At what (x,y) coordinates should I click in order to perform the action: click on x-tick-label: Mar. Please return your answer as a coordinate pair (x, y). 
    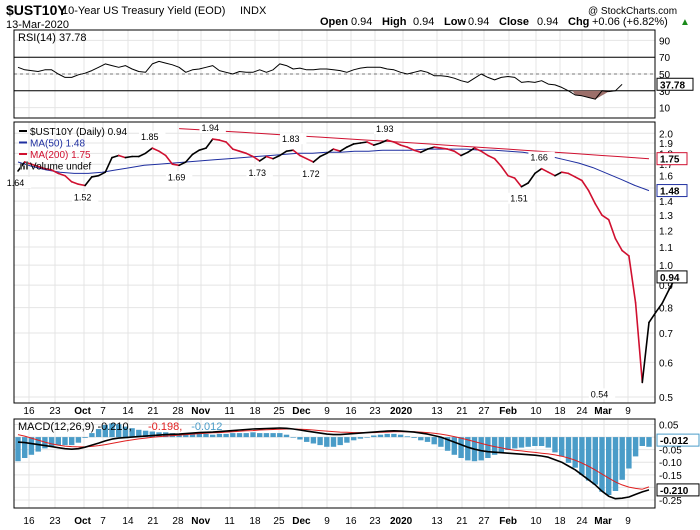
    Looking at the image, I should click on (603, 411).